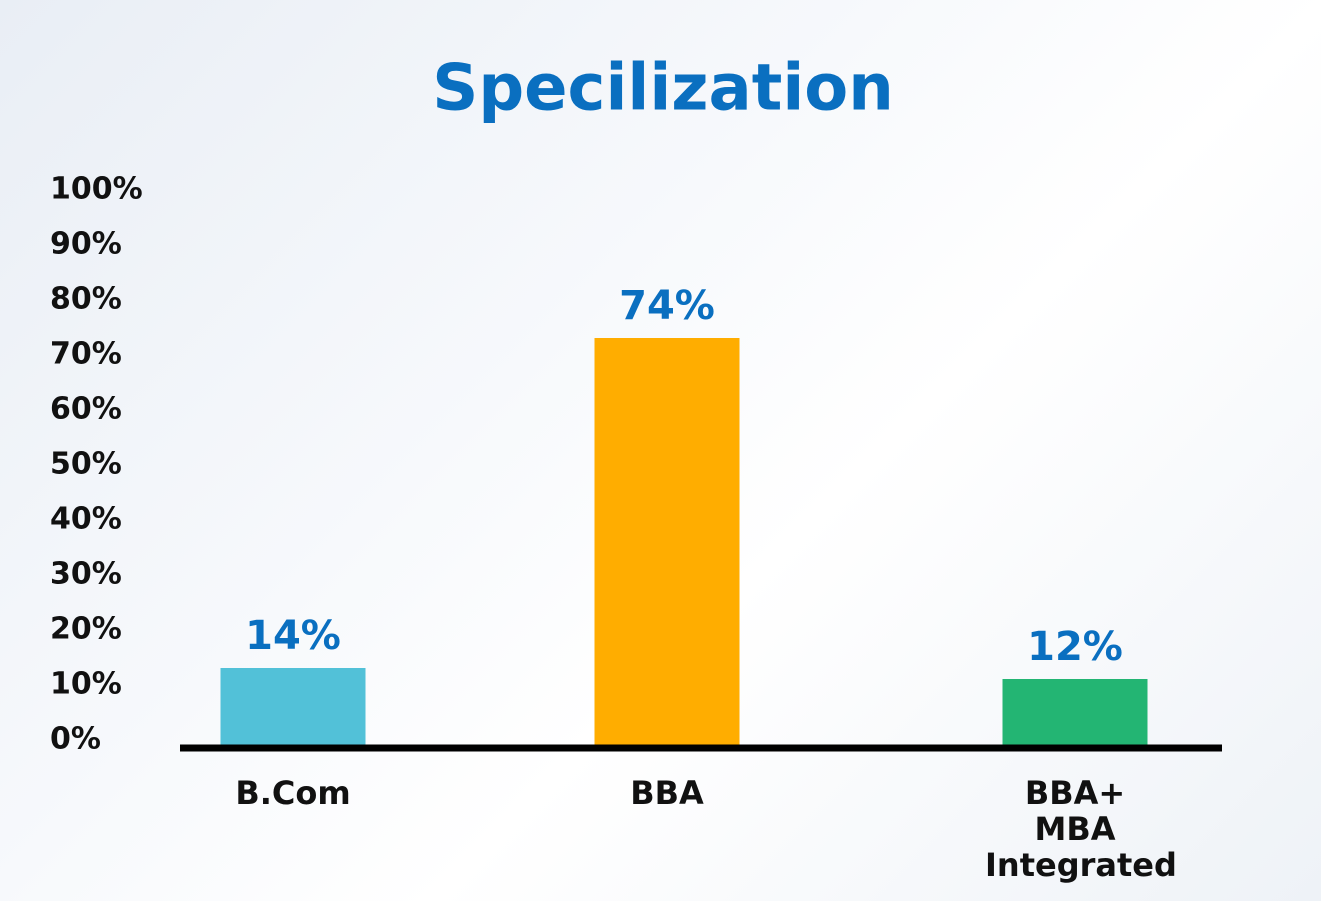  What do you see at coordinates (667, 793) in the screenshot?
I see `x-tick-label: BBA` at bounding box center [667, 793].